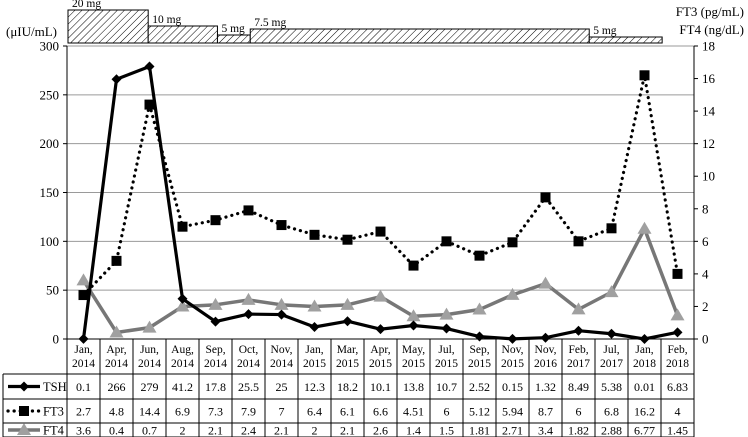 The height and width of the screenshot is (437, 748). What do you see at coordinates (611, 350) in the screenshot?
I see `category-label-16-line-1: Jul,` at bounding box center [611, 350].